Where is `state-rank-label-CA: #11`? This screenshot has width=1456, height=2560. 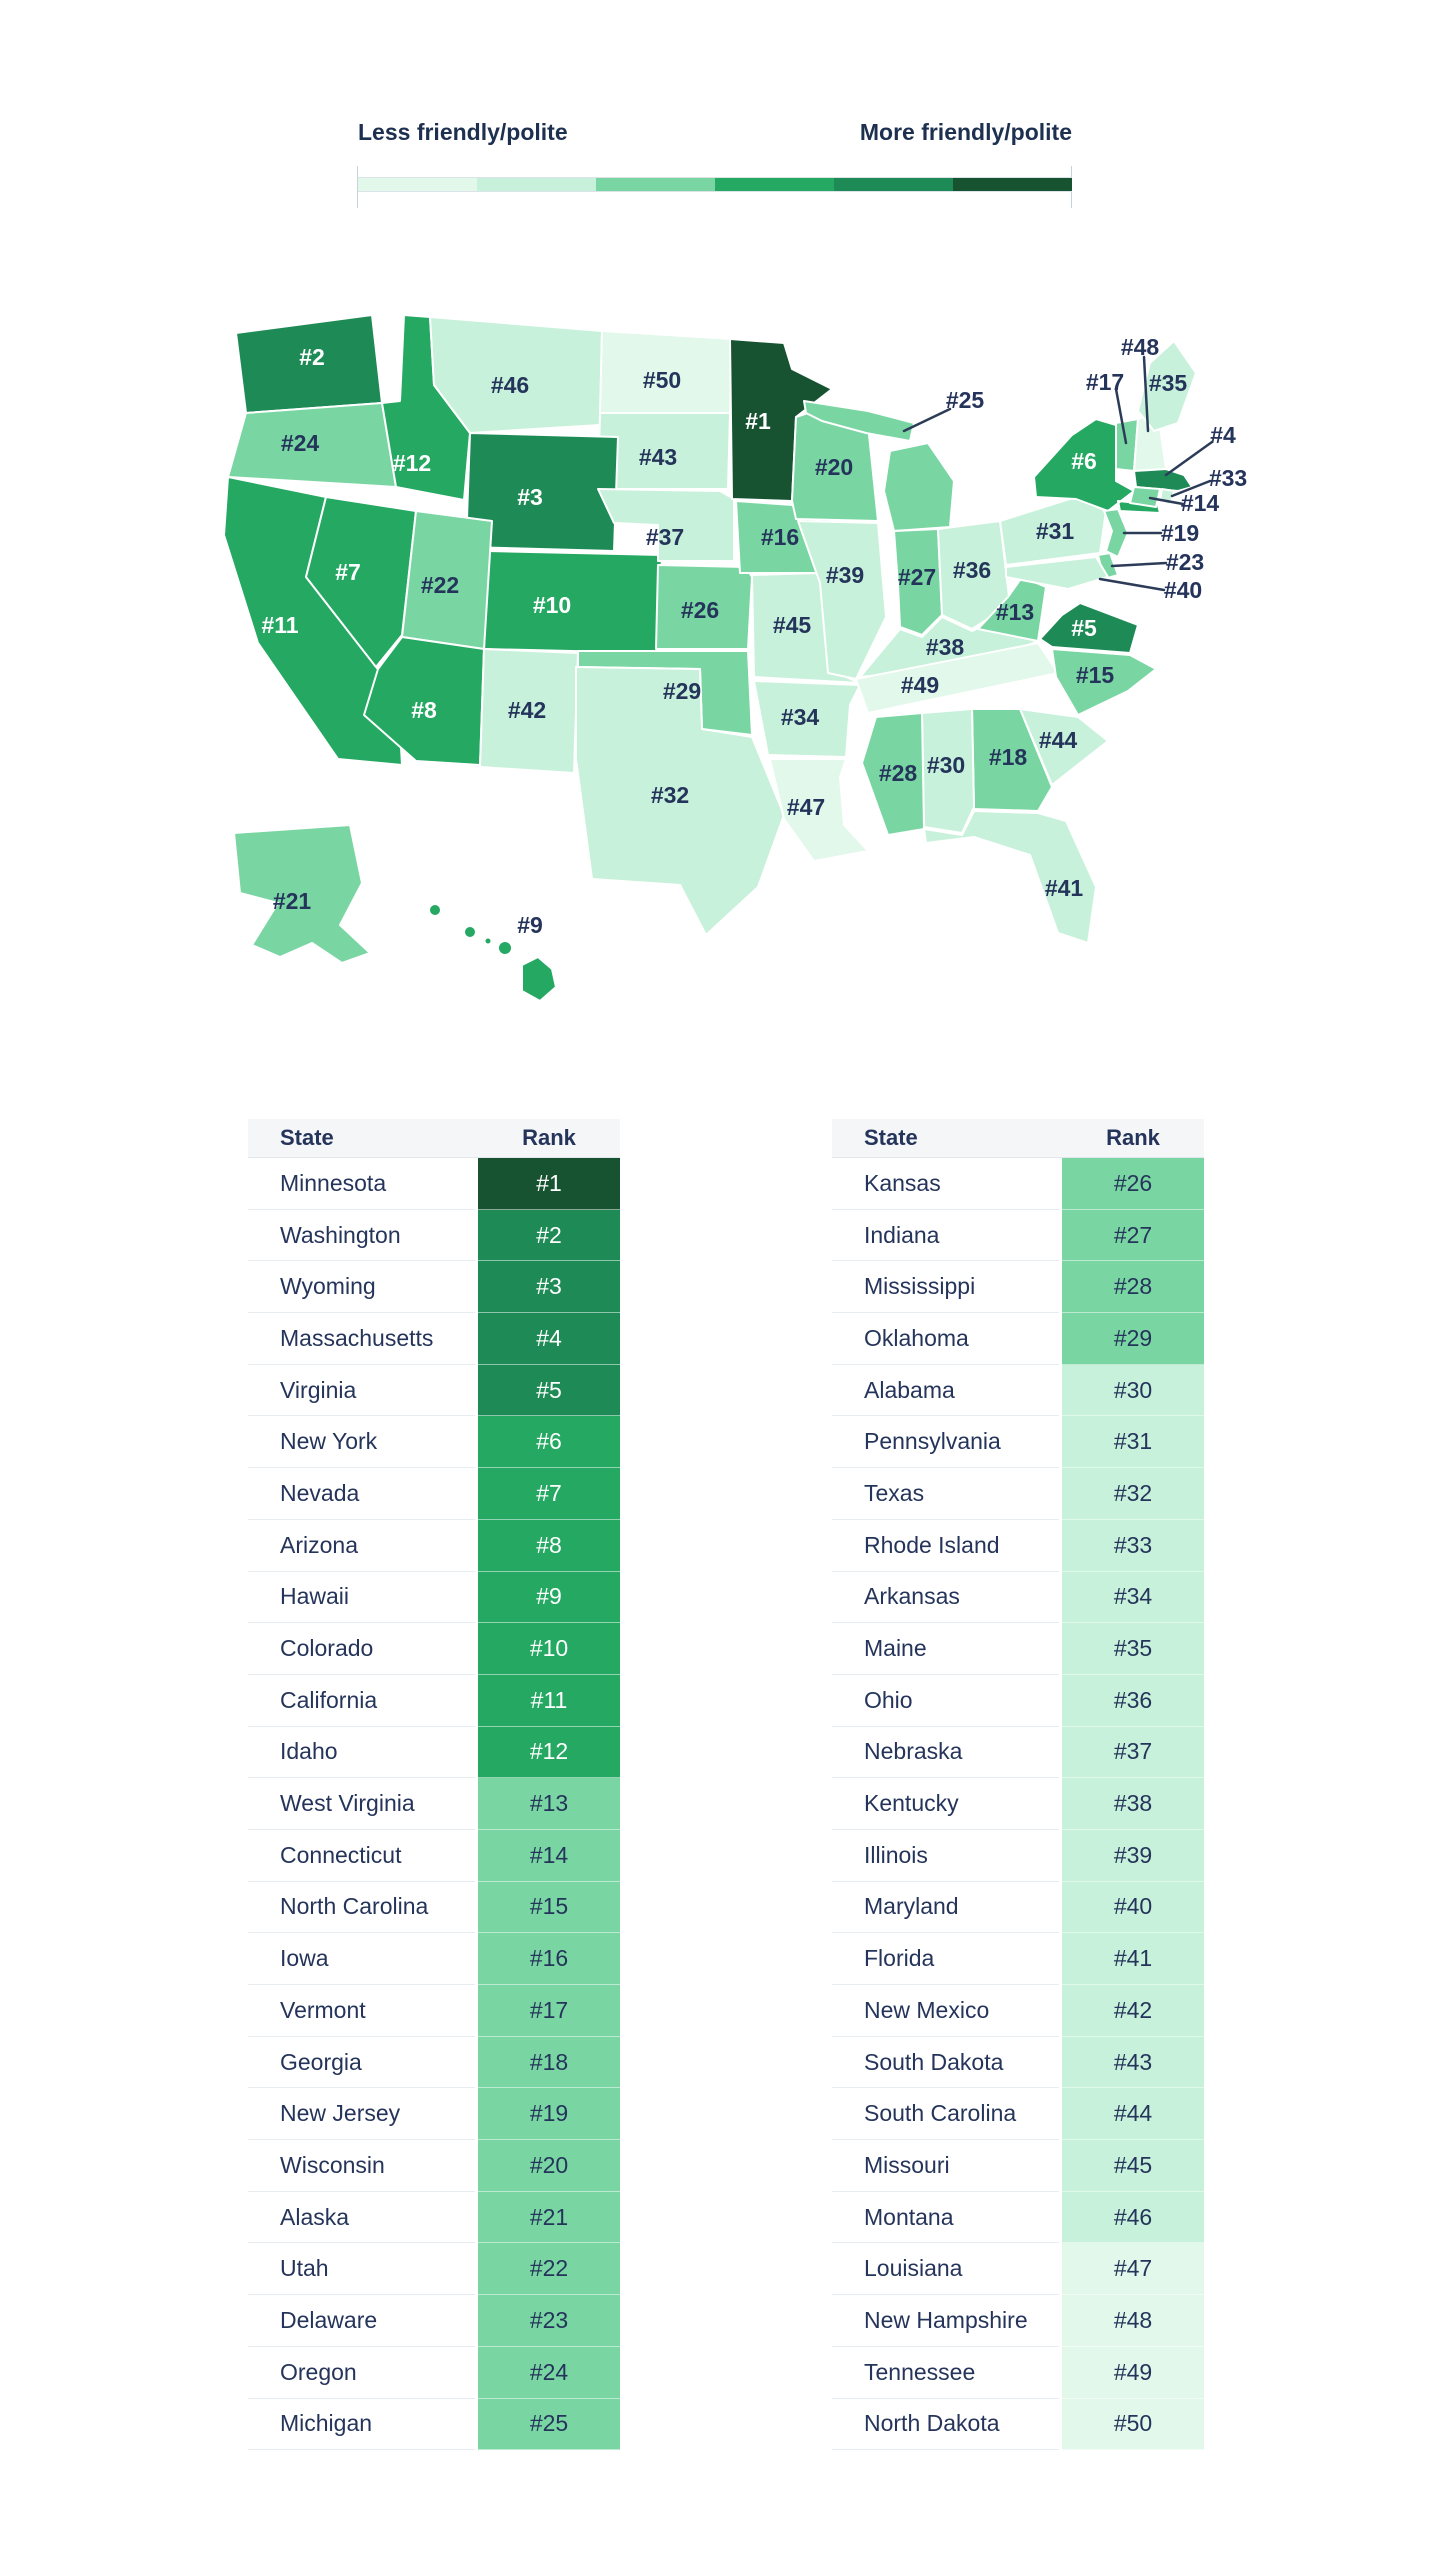
state-rank-label-CA: #11 is located at coordinates (279, 625).